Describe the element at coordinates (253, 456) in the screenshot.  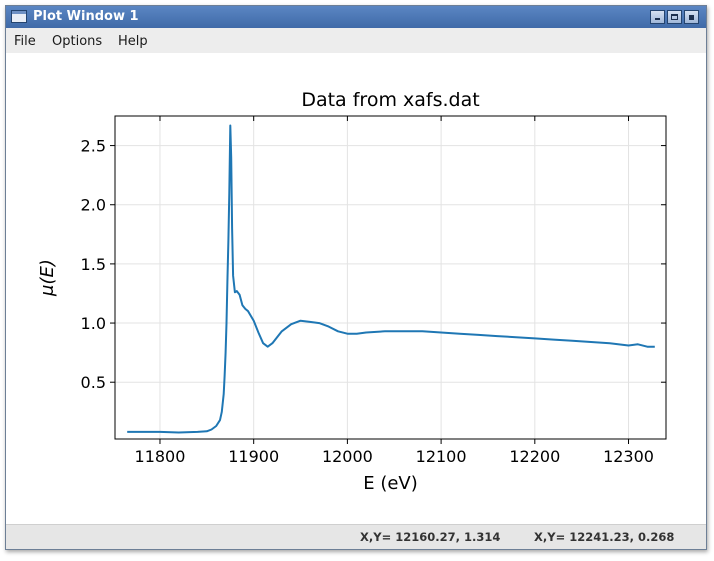
I see `x-tick-label: 11900` at that location.